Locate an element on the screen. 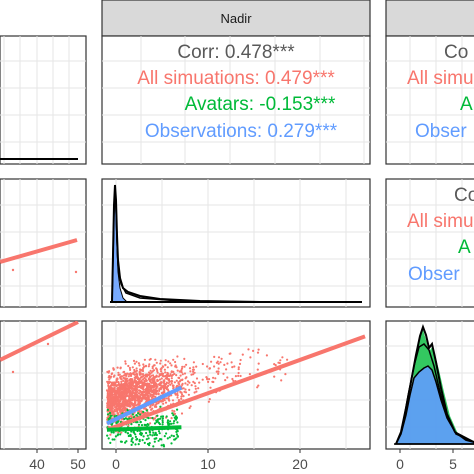 Image resolution: width=474 pixels, height=474 pixels. right-mid-all-text: All simu is located at coordinates (440, 221).